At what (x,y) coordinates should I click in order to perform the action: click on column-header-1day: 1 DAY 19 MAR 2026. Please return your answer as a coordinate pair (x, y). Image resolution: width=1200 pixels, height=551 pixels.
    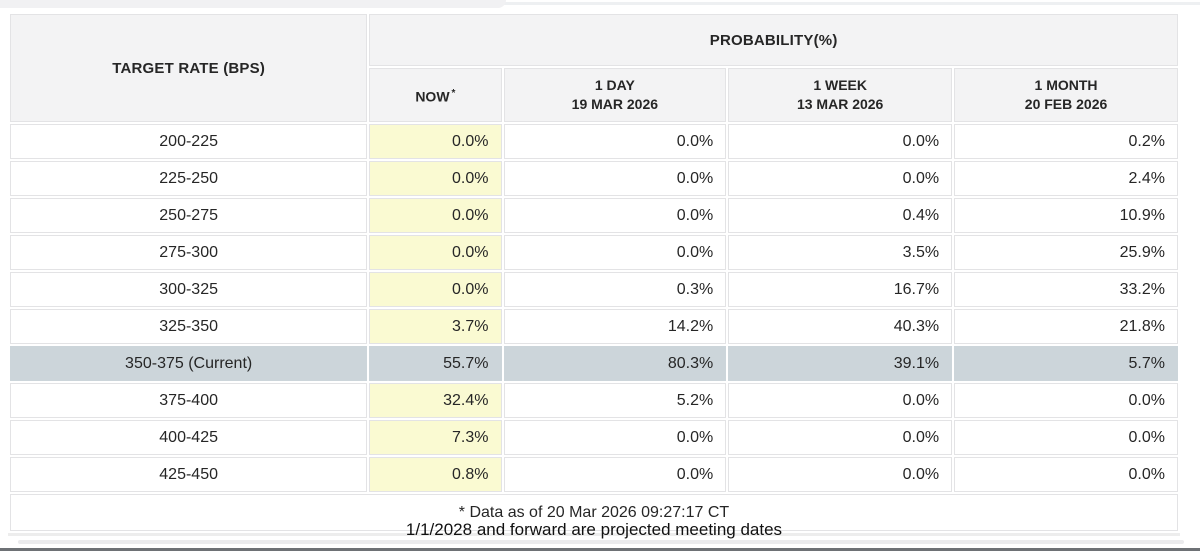
    Looking at the image, I should click on (615, 95).